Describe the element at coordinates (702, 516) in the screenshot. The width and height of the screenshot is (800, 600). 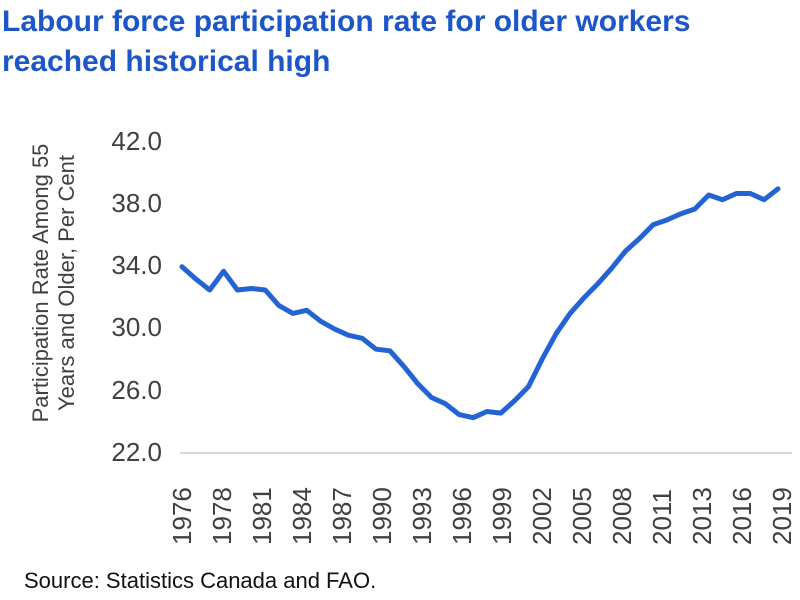
I see `x-tick-label: 2013` at that location.